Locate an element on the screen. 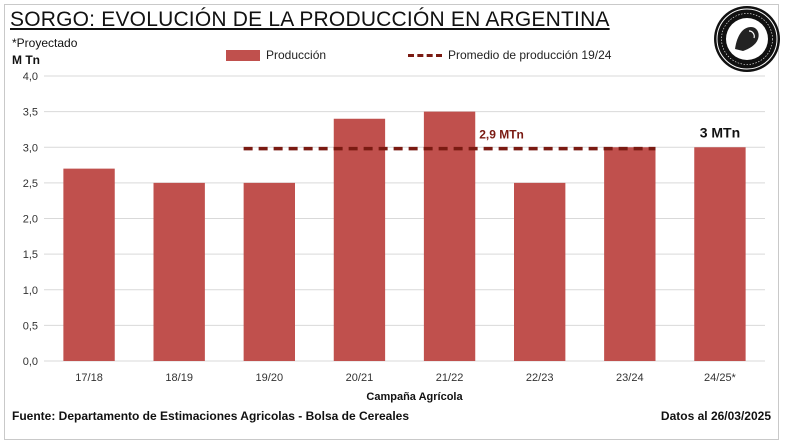  y-tick-label: 4,0 is located at coordinates (30, 77).